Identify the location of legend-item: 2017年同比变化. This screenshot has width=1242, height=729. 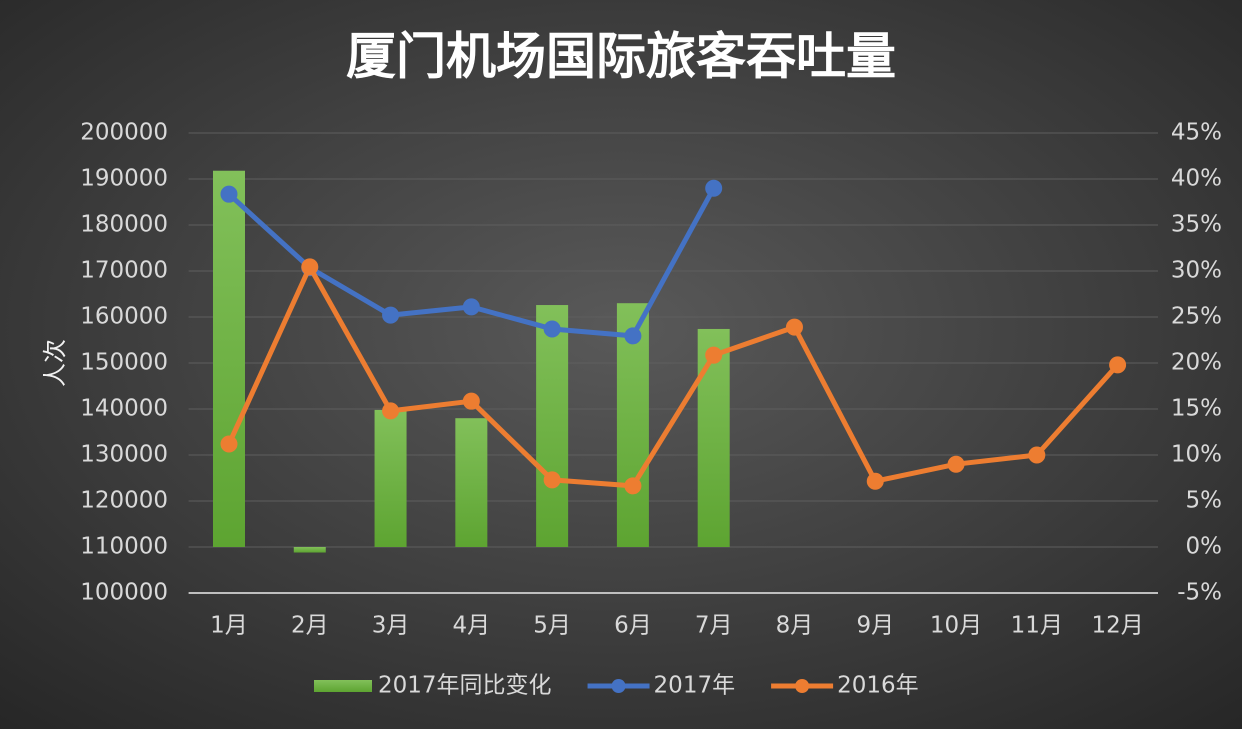
(433, 686).